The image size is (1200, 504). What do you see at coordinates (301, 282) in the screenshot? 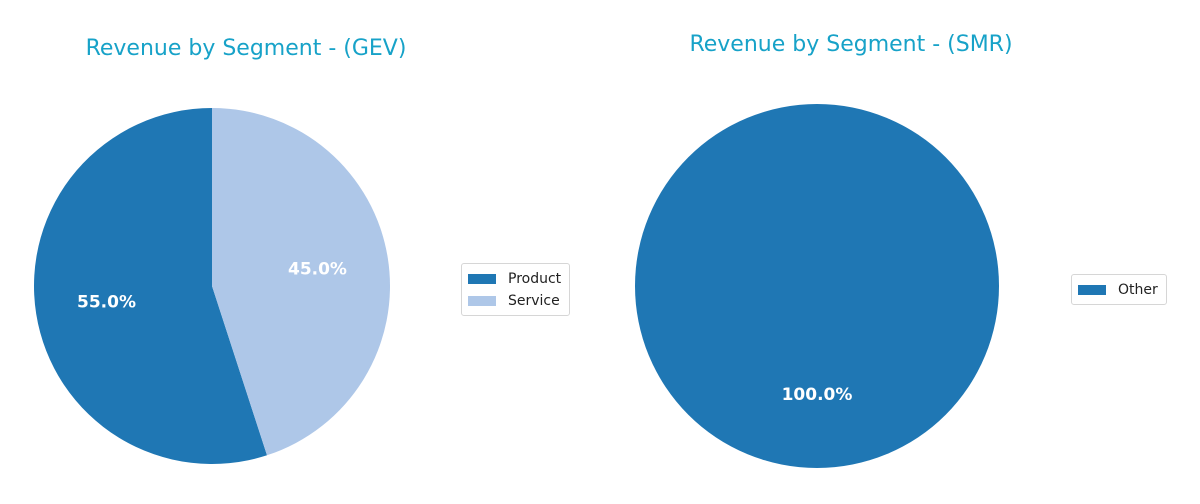
I see `pie-slice-service` at bounding box center [301, 282].